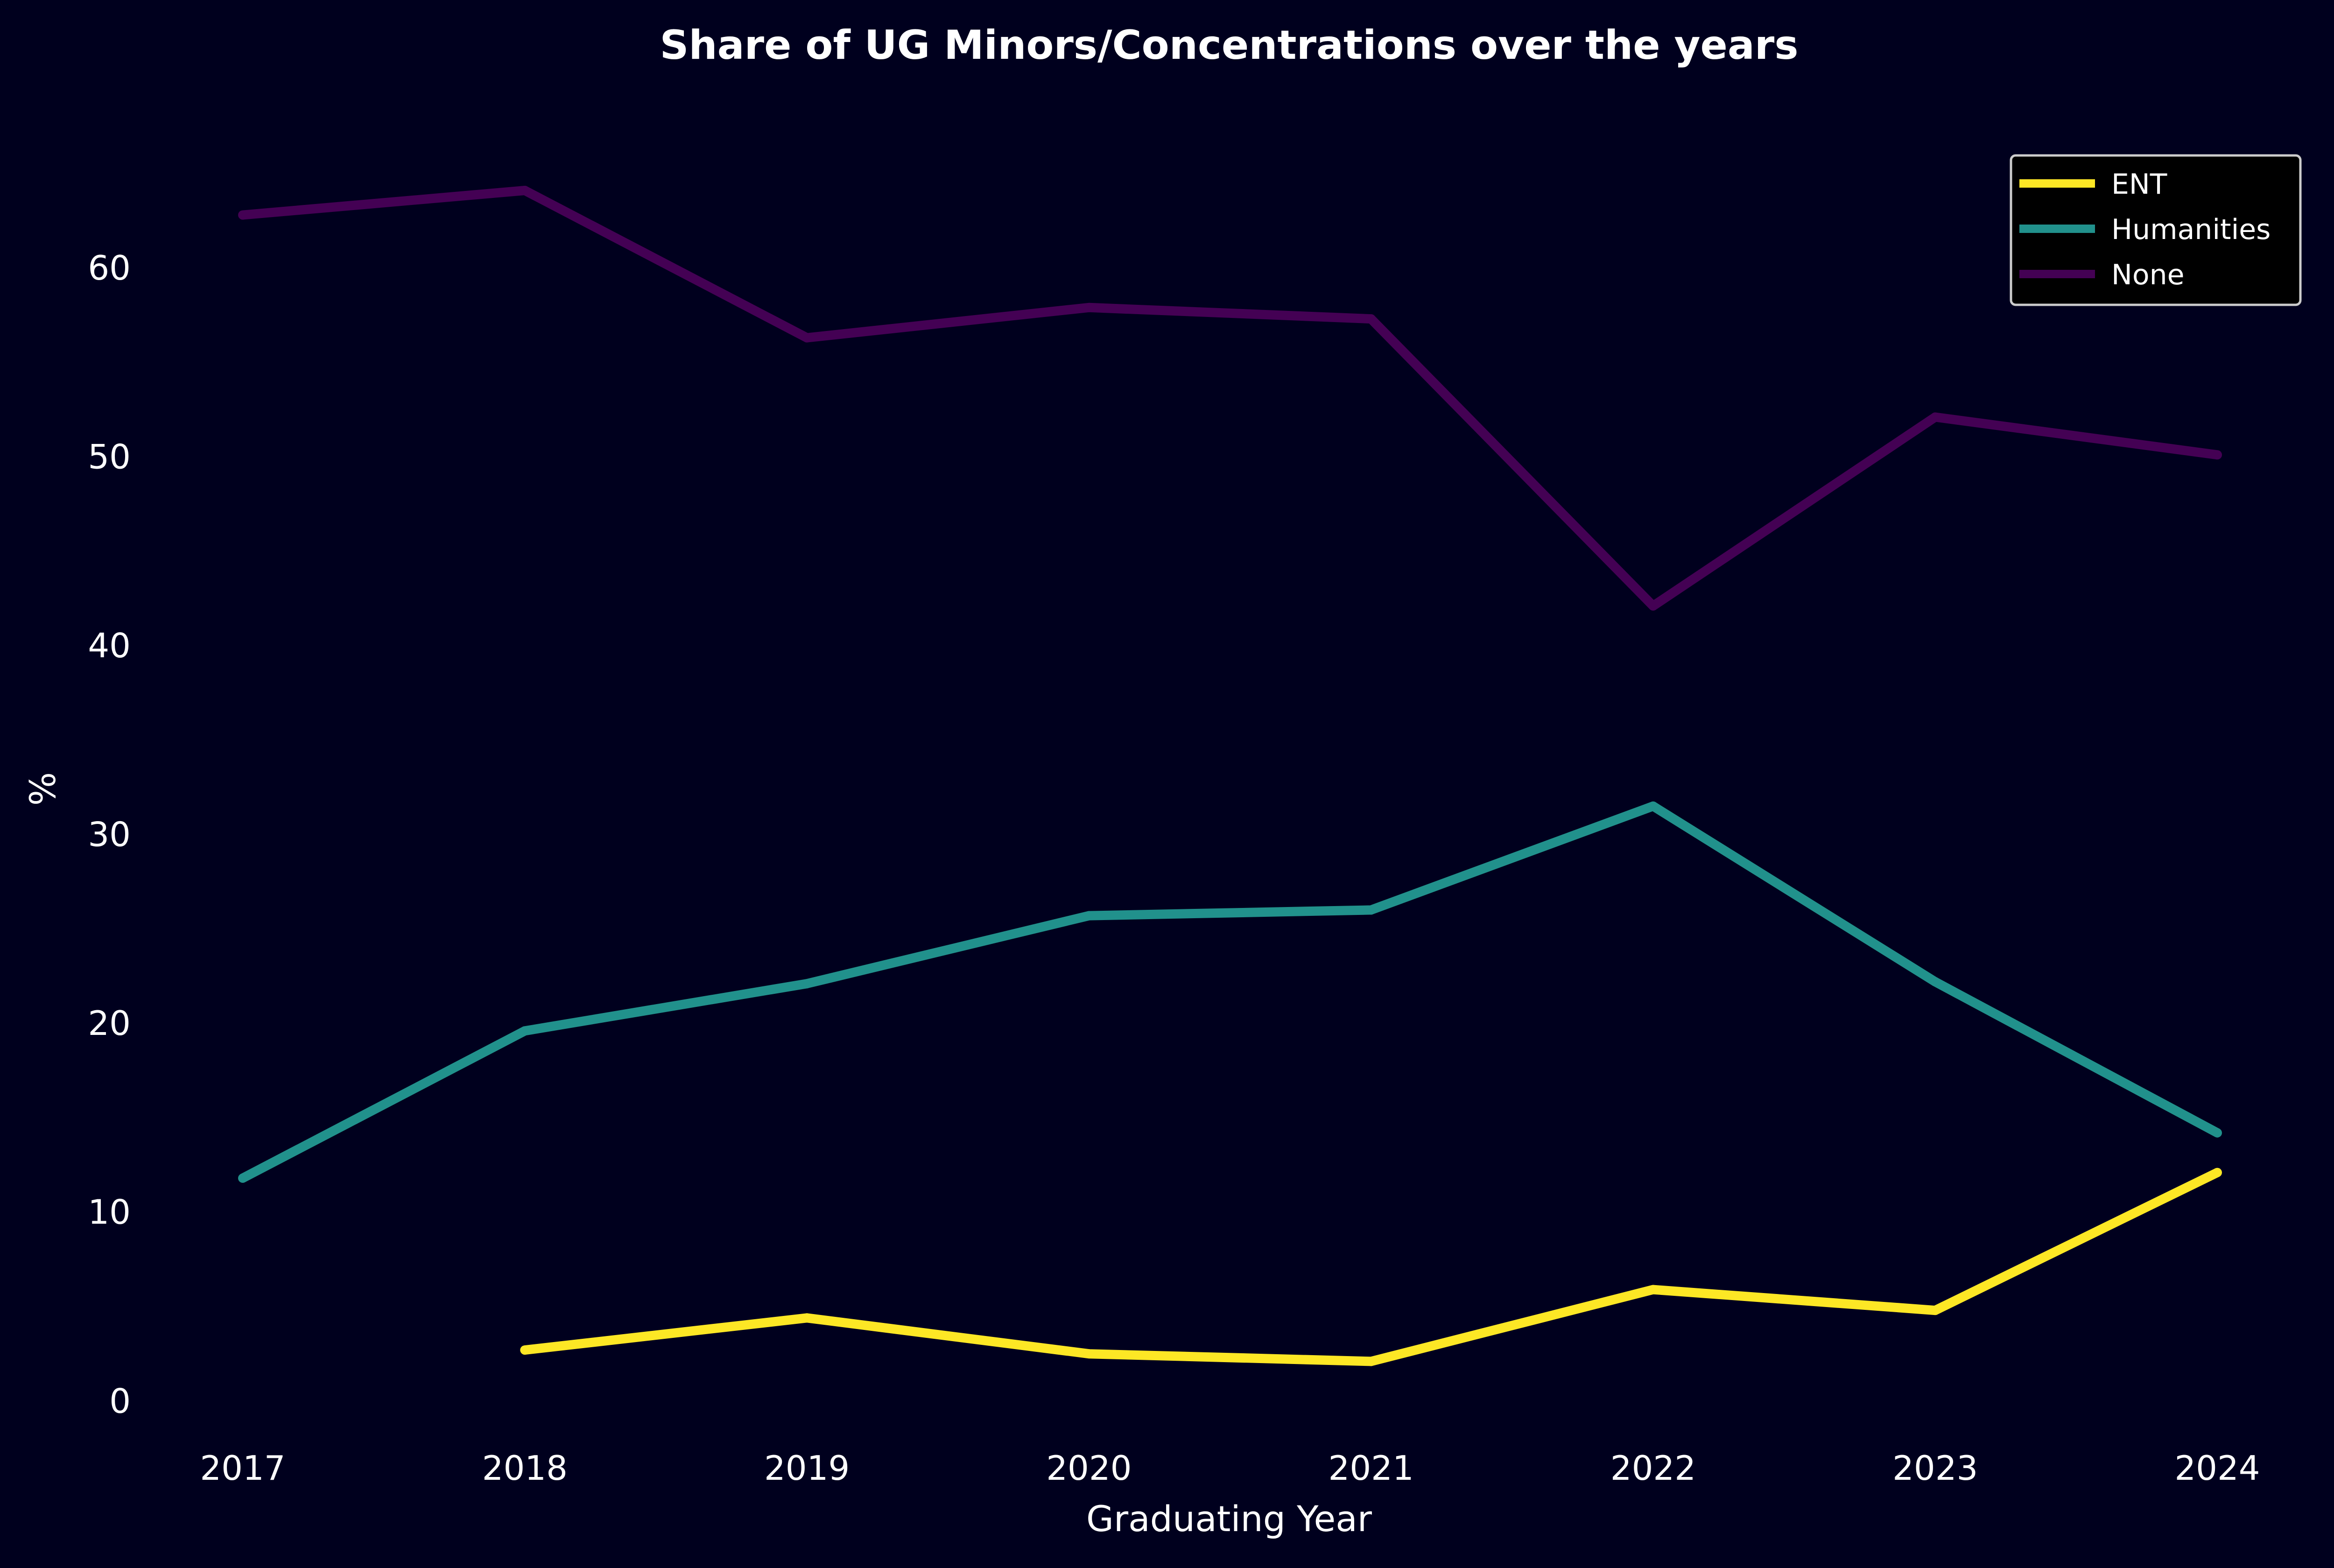 The height and width of the screenshot is (1568, 2334). I want to click on x-tick-label: 2021, so click(1371, 1468).